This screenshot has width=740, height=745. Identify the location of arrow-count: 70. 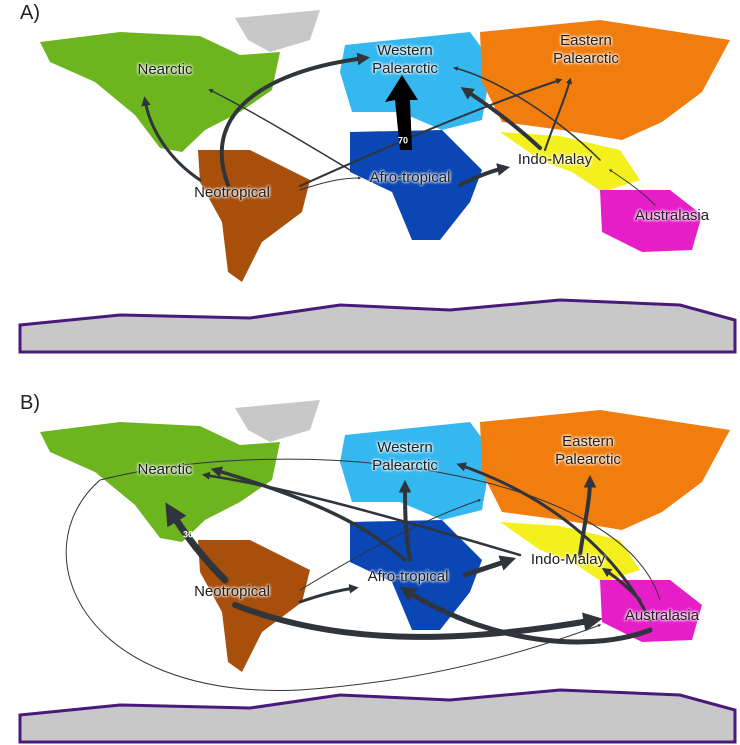
(403, 140).